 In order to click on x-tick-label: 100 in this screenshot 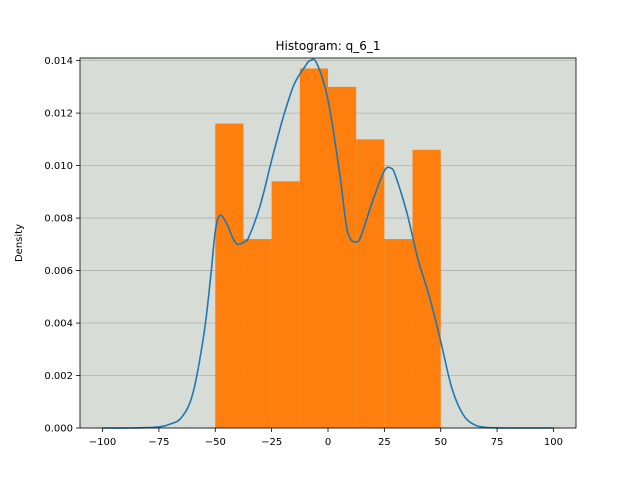, I will do `click(553, 442)`.